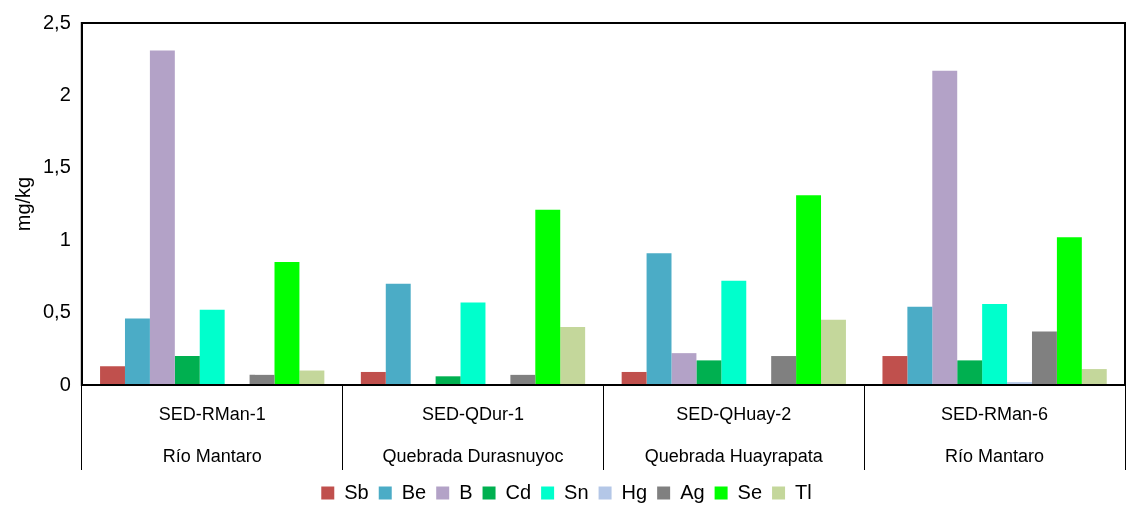  What do you see at coordinates (692, 491) in the screenshot?
I see `legend-label: Ag` at bounding box center [692, 491].